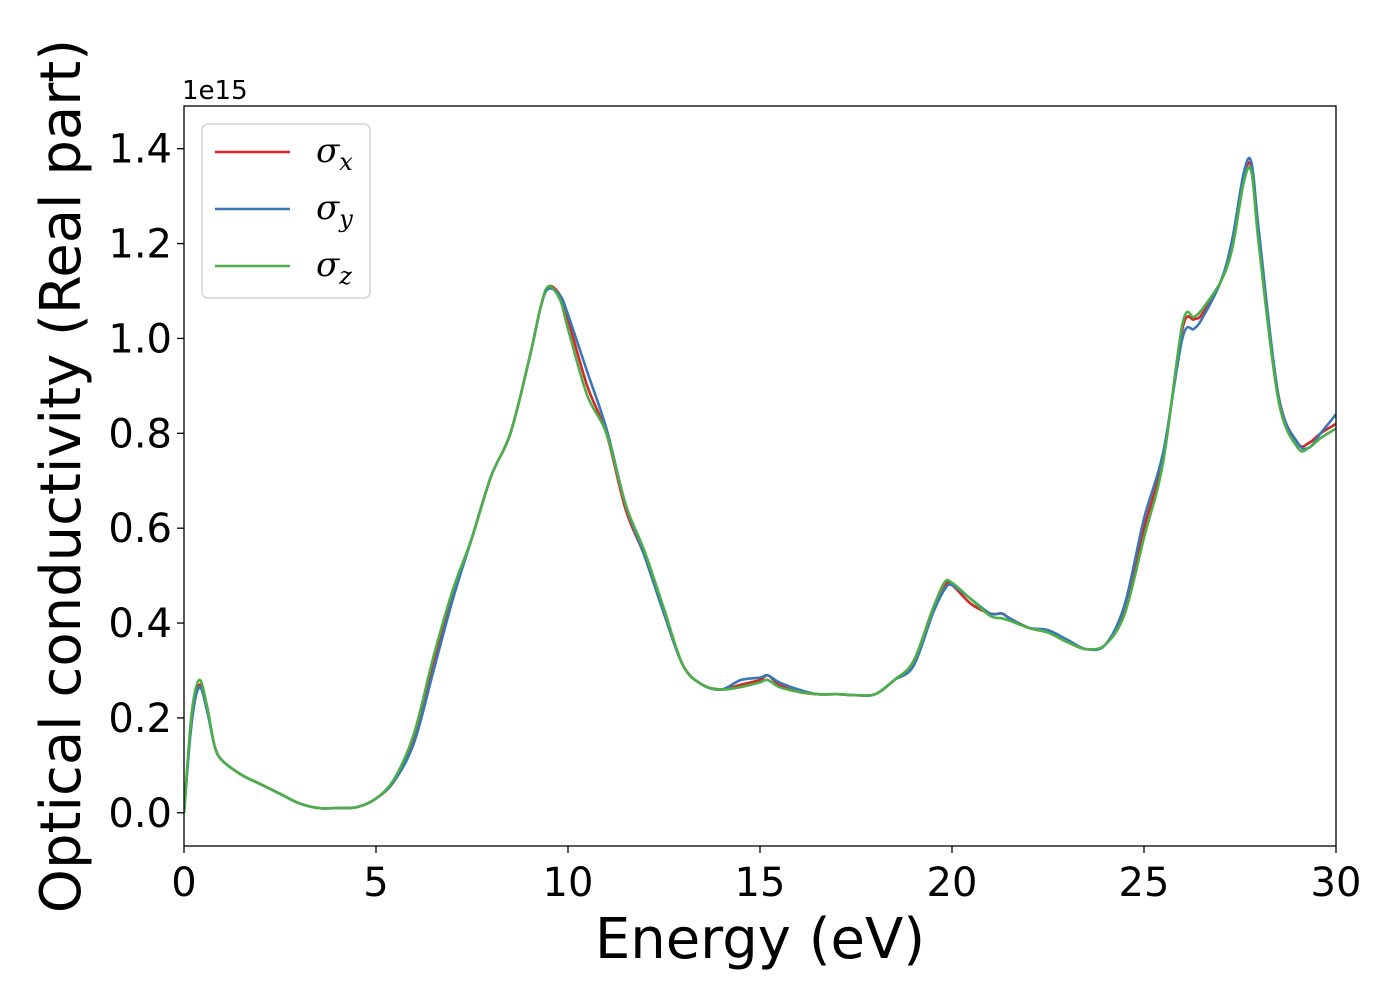  Describe the element at coordinates (952, 883) in the screenshot. I see `x-tick-label: 20` at that location.